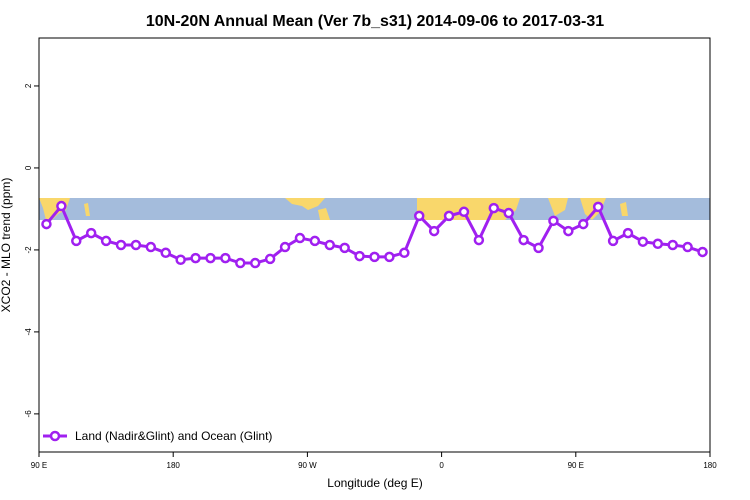 Image resolution: width=750 pixels, height=500 pixels. What do you see at coordinates (374, 483) in the screenshot?
I see `x-axis-label: Longitude (deg E)` at bounding box center [374, 483].